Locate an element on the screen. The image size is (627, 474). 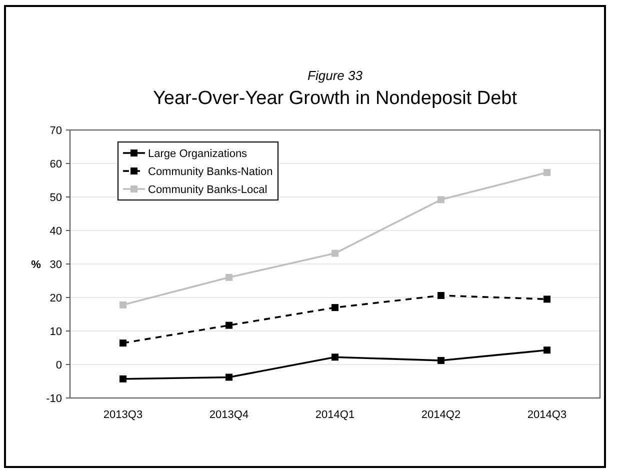
y-tick-label: 70 is located at coordinates (56, 130).